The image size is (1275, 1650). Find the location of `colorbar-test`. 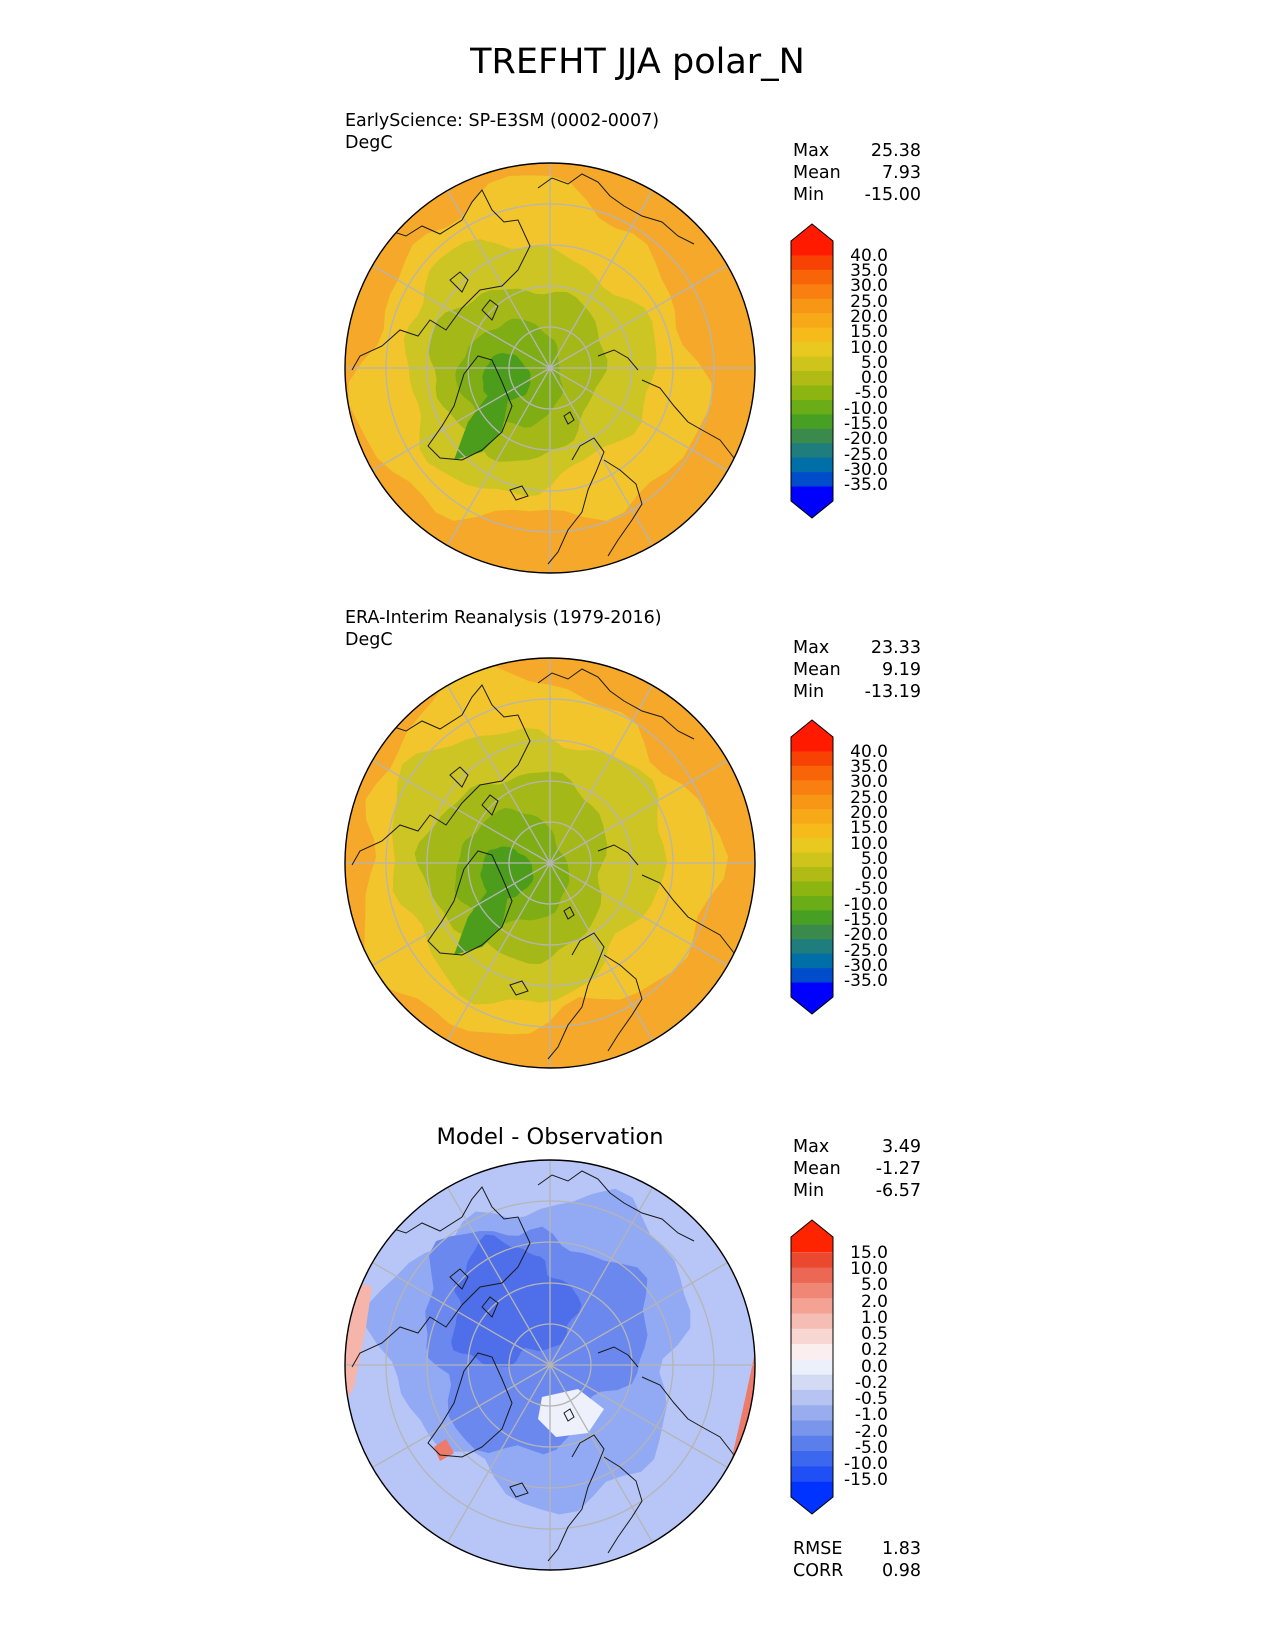

colorbar-test is located at coordinates (812, 371).